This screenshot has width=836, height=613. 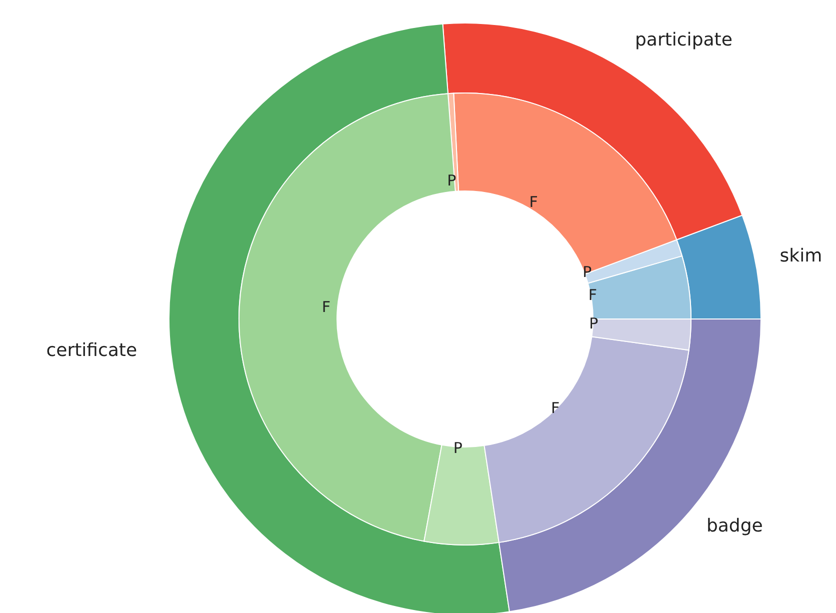 What do you see at coordinates (734, 525) in the screenshot?
I see `slice-label: badge` at bounding box center [734, 525].